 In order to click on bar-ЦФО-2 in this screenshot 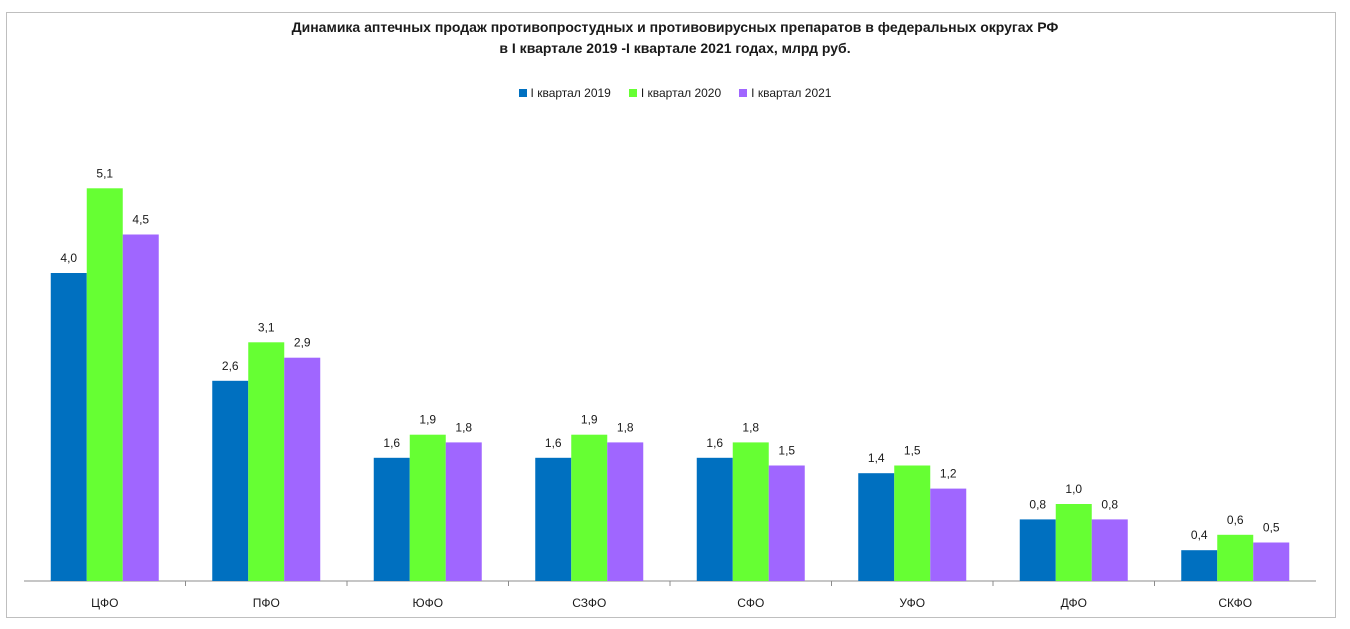, I will do `click(140, 407)`.